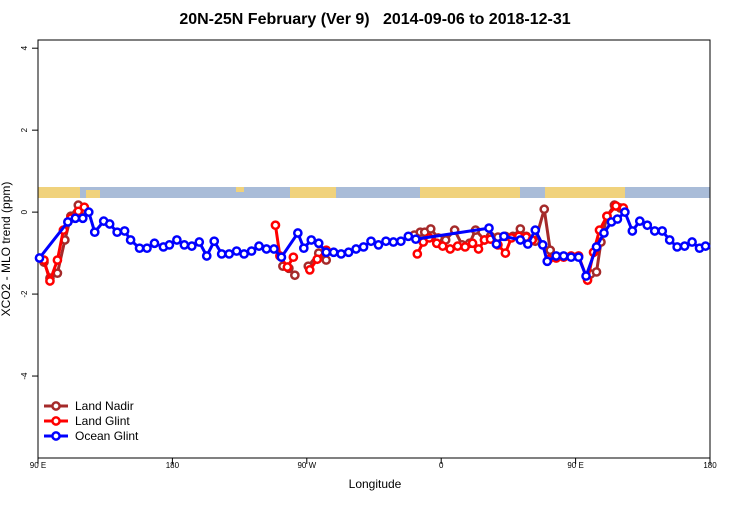  Describe the element at coordinates (24, 294) in the screenshot. I see `y-tick-label: -2` at that location.